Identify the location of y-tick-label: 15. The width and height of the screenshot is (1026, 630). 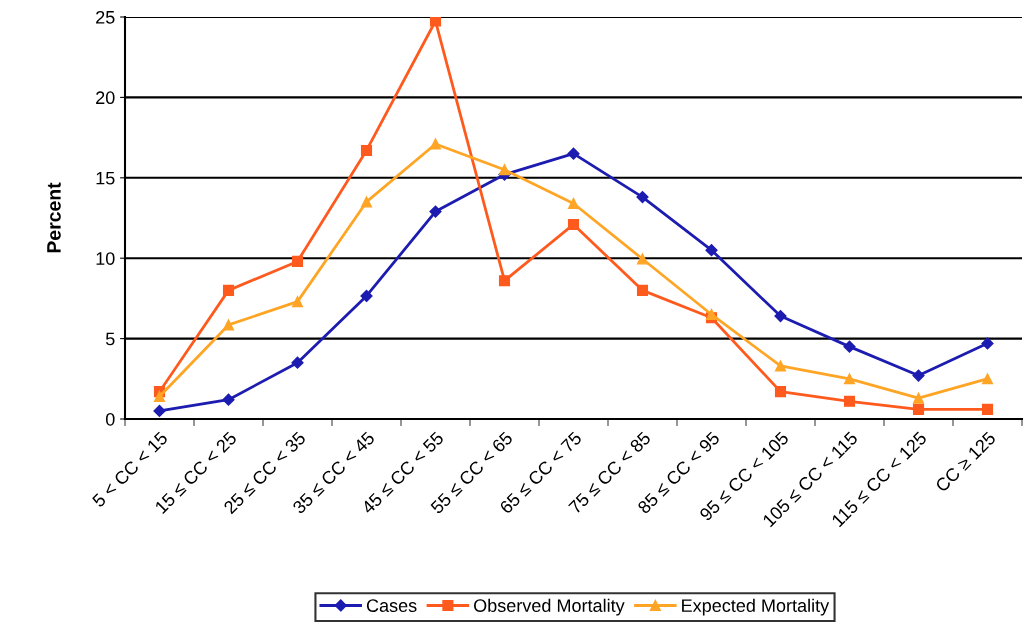
(105, 178).